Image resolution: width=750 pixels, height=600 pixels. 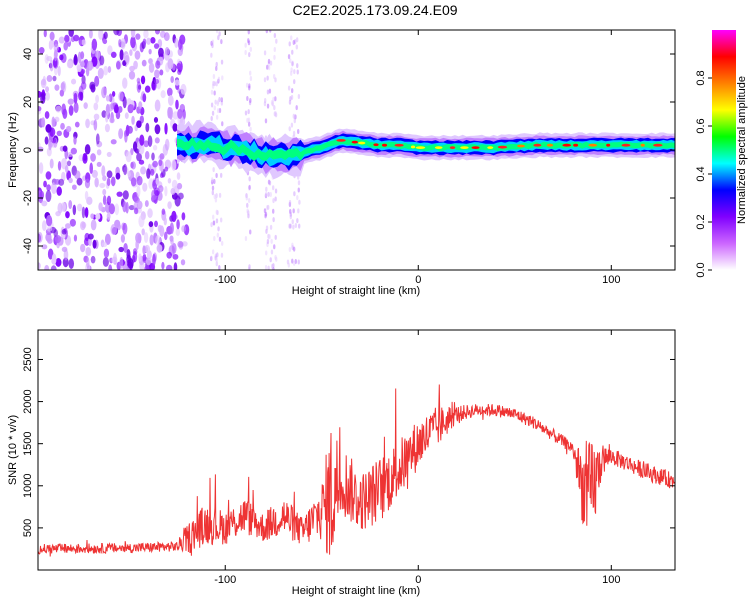 I want to click on x-tick-label: -100, so click(x=225, y=280).